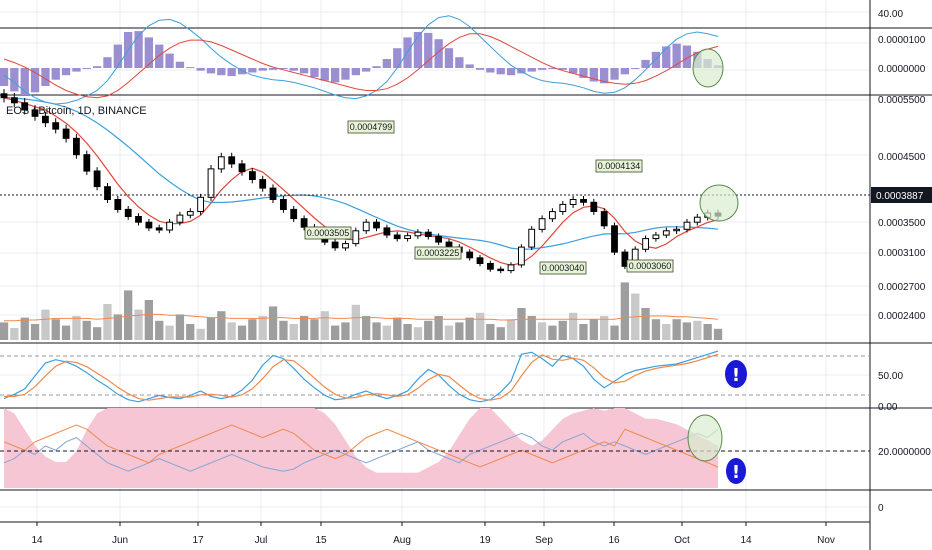 This screenshot has height=550, width=932. I want to click on macd-axis-label-mid: 0.0000100, so click(902, 40).